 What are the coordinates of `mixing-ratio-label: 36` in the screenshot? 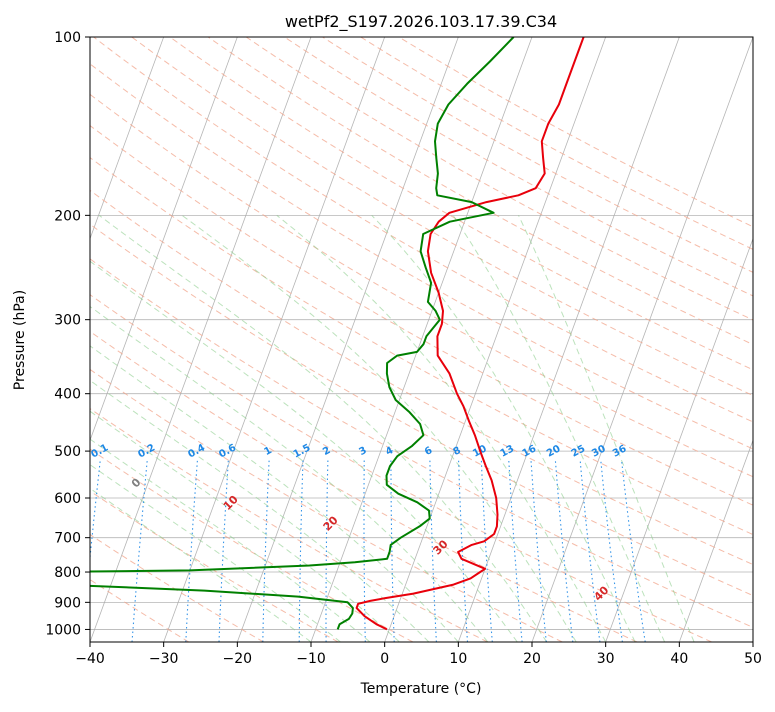 It's located at (619, 451).